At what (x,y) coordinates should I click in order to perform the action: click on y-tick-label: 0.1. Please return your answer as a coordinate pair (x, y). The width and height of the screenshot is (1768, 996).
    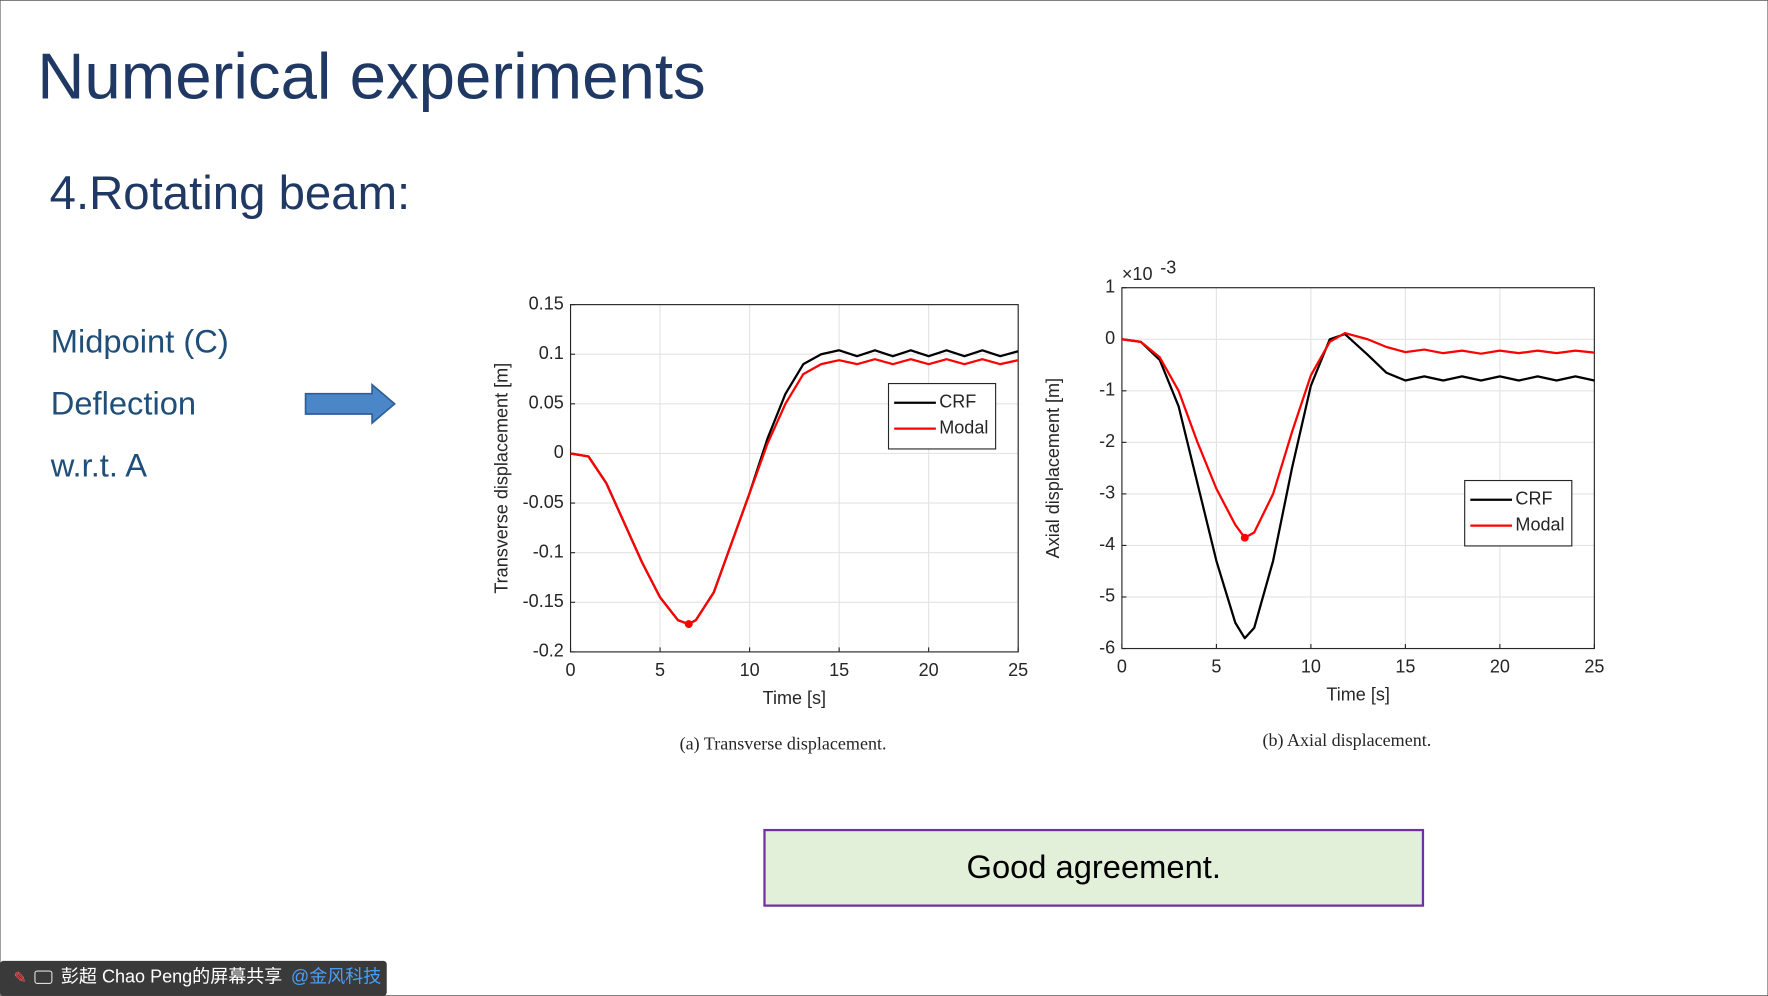
    Looking at the image, I should click on (551, 353).